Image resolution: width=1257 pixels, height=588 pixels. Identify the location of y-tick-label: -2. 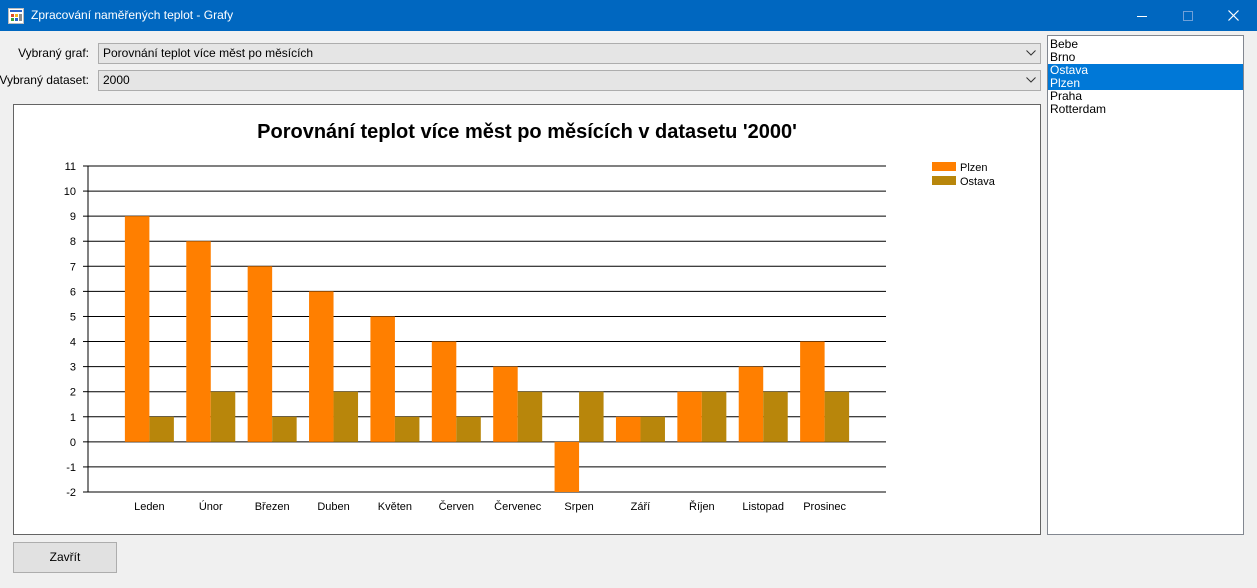
(71, 493).